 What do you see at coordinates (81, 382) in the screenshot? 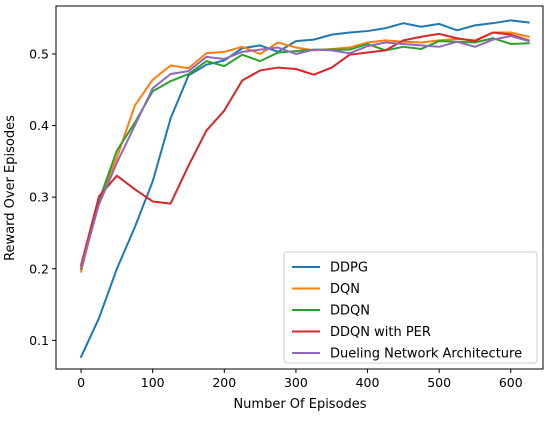
I see `x-tick-label: 0` at bounding box center [81, 382].